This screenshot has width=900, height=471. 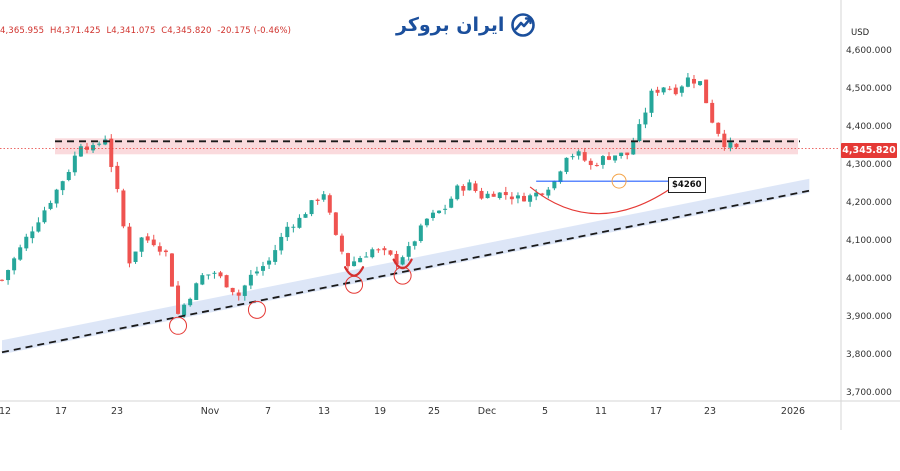 I want to click on breakout-circle, so click(x=619, y=181).